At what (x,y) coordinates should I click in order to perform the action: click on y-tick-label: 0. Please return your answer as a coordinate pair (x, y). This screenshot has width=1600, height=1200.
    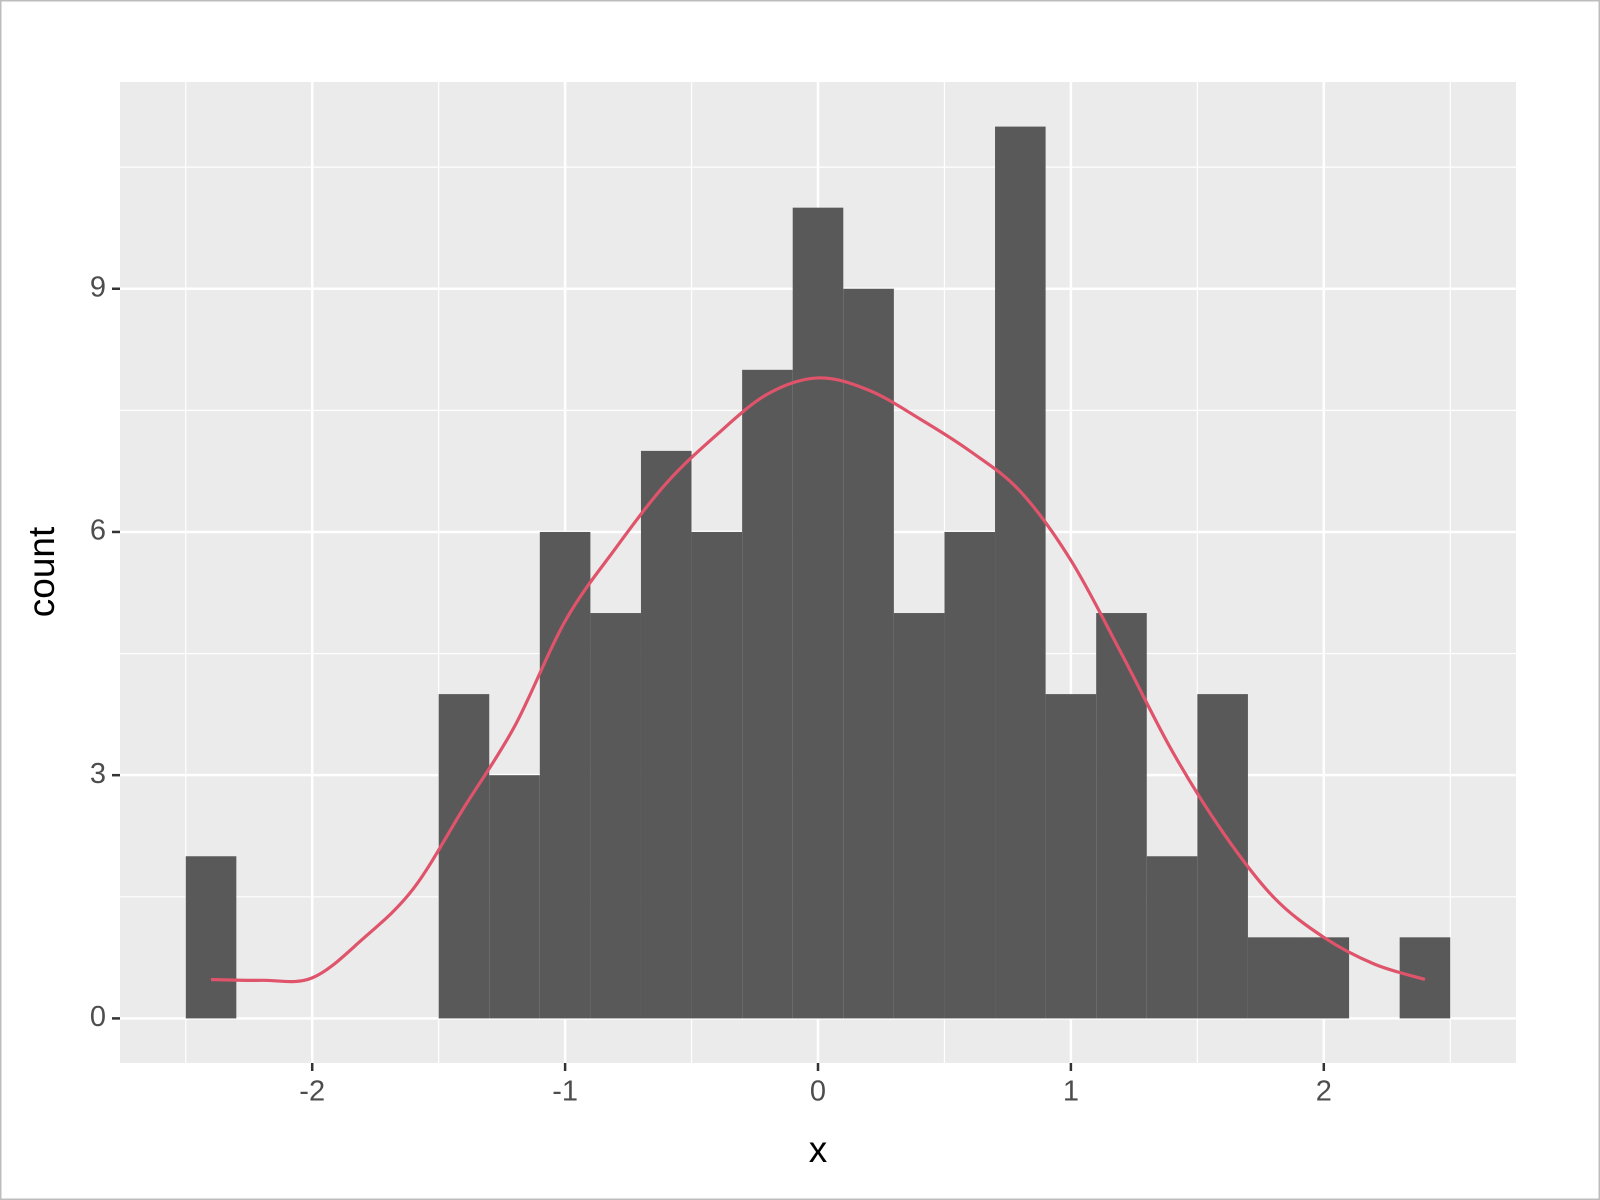
    Looking at the image, I should click on (98, 1017).